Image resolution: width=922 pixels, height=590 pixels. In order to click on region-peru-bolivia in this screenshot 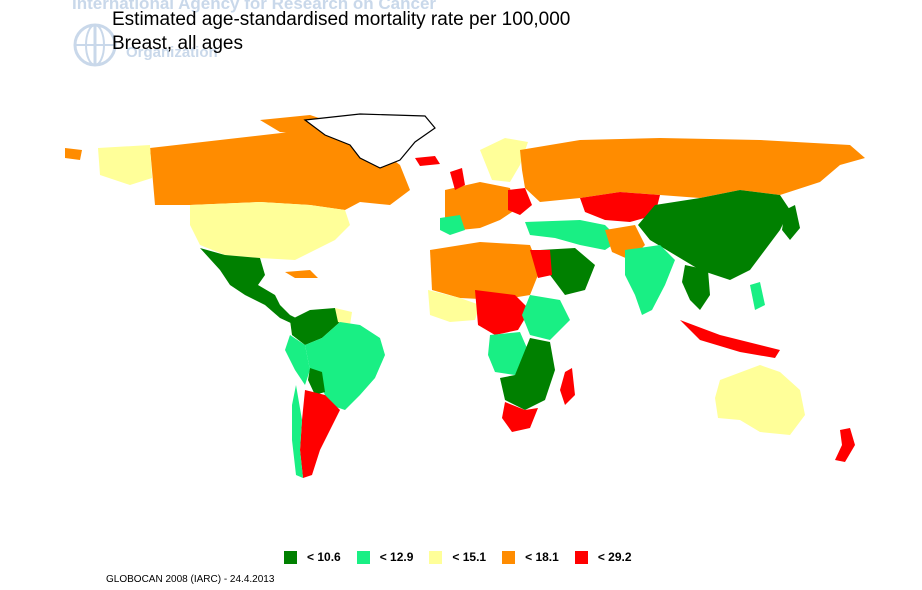, I will do `click(297, 360)`.